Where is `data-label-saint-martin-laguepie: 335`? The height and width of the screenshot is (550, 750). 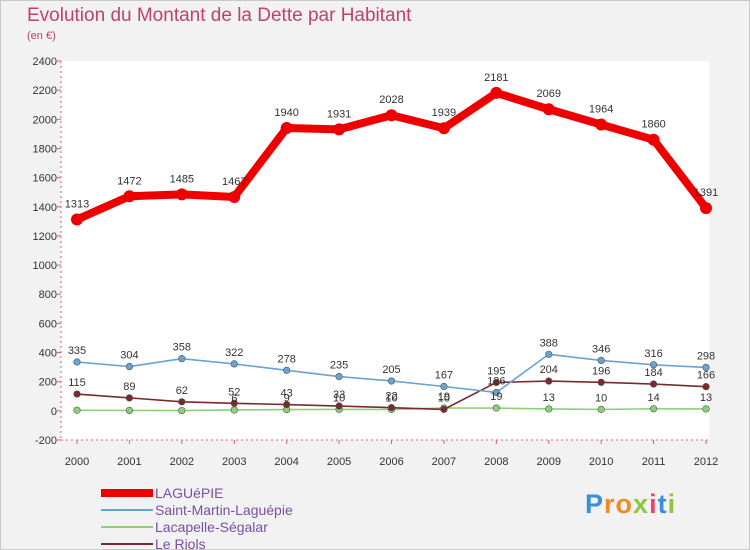
data-label-saint-martin-laguepie: 335 is located at coordinates (77, 351).